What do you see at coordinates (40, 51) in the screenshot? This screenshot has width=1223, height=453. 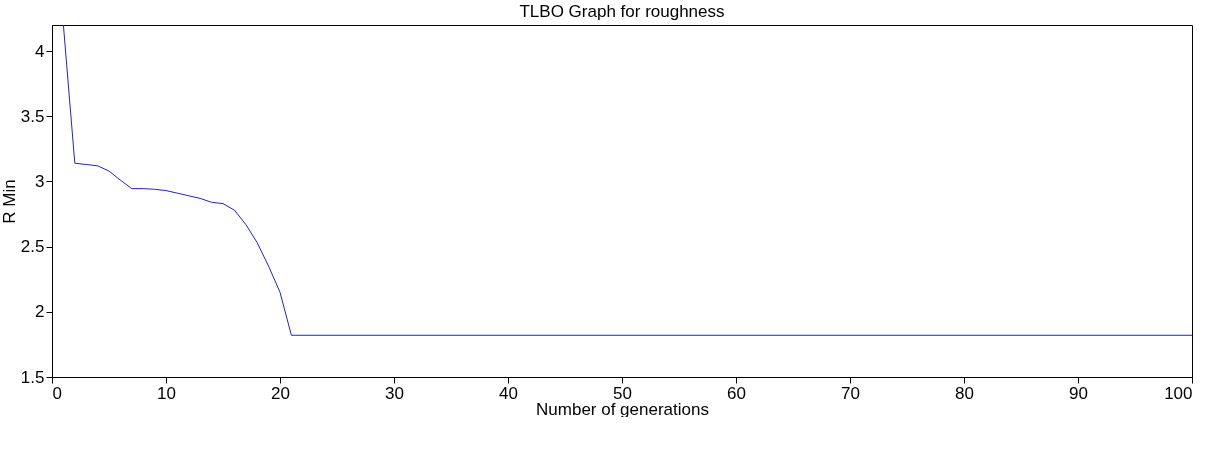 I see `y-tick-label: 4` at bounding box center [40, 51].